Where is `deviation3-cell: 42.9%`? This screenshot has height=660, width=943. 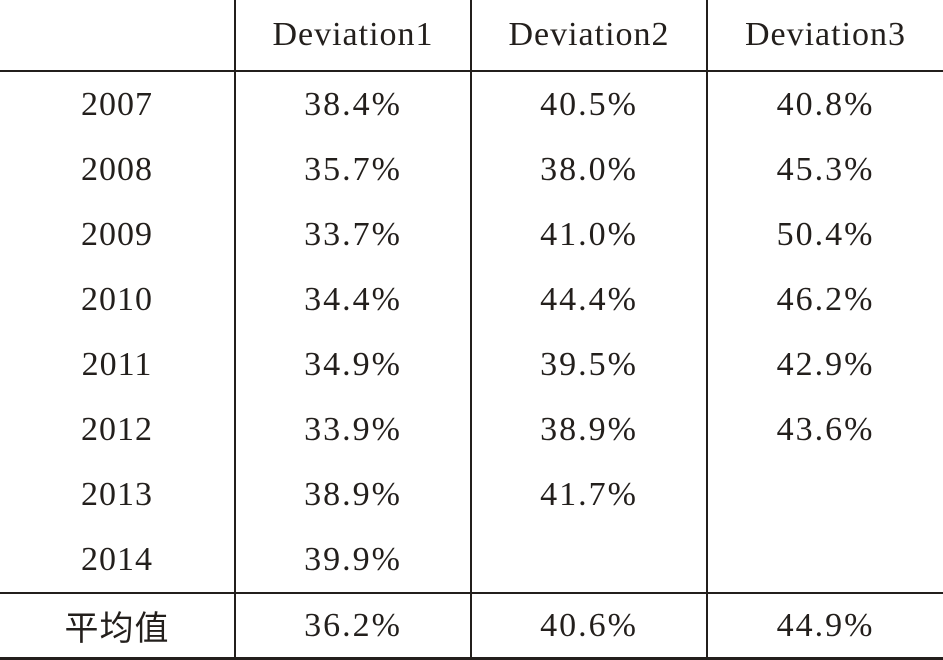
deviation3-cell: 42.9% is located at coordinates (824, 364).